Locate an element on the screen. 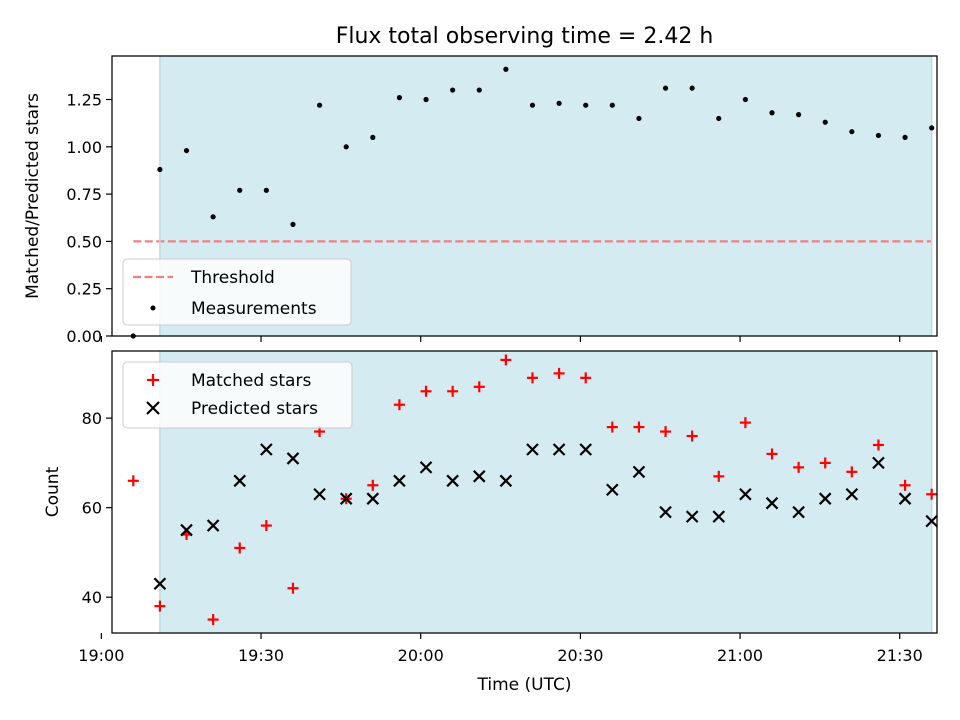 The width and height of the screenshot is (960, 720). bottom-y-tick-label: 40 is located at coordinates (92, 597).